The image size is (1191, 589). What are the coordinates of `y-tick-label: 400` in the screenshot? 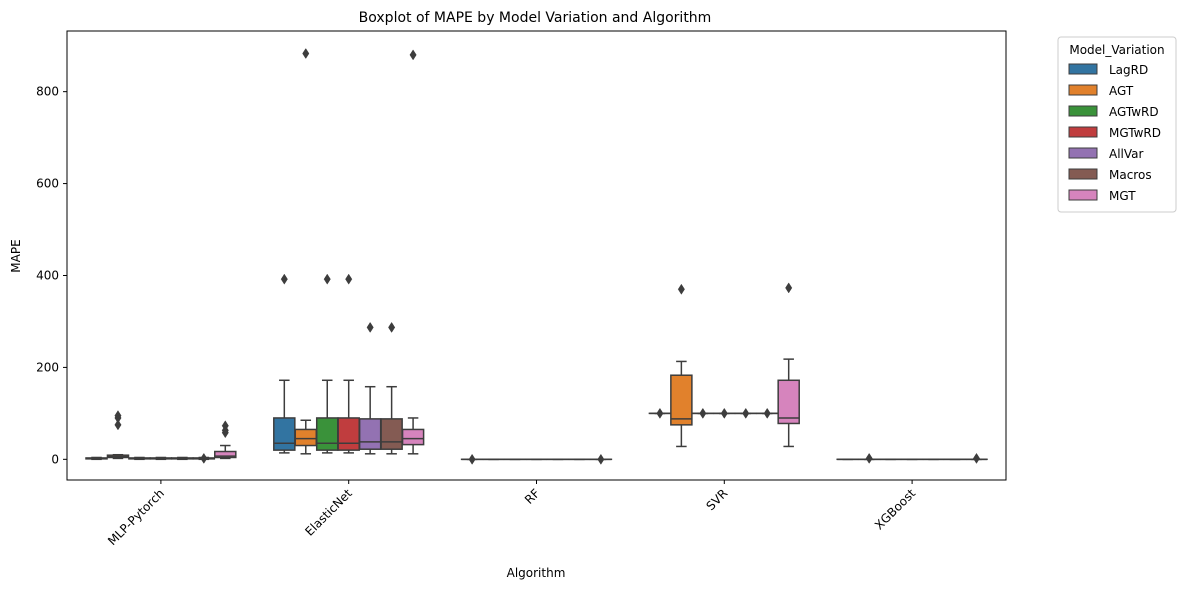 It's located at (47, 275).